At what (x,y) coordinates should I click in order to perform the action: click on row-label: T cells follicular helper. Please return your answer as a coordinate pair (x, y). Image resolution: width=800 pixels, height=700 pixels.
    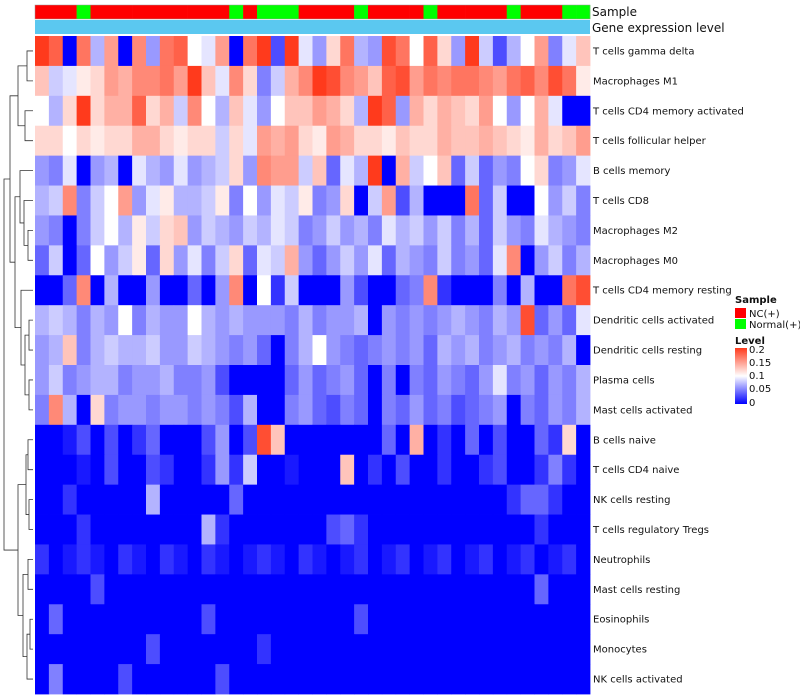
    Looking at the image, I should click on (649, 141).